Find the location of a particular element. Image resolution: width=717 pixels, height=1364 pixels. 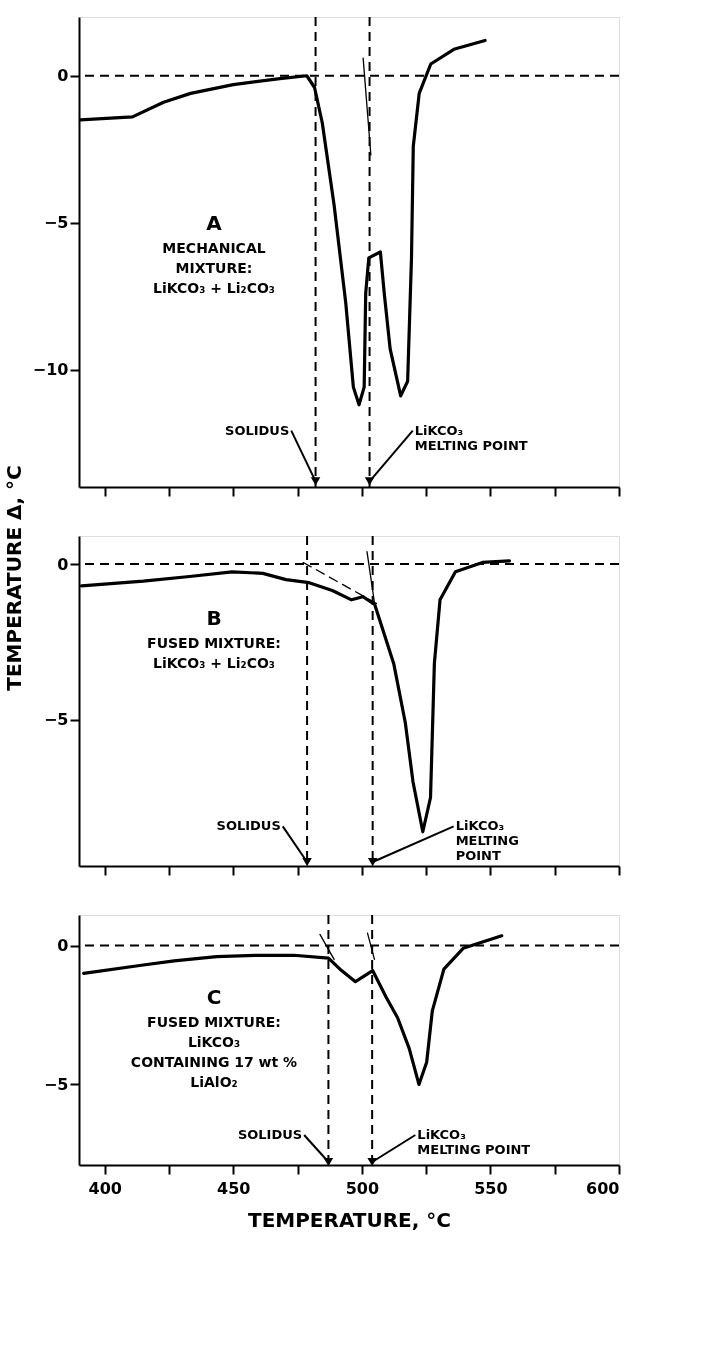

annotation: B is located at coordinates (214, 617).